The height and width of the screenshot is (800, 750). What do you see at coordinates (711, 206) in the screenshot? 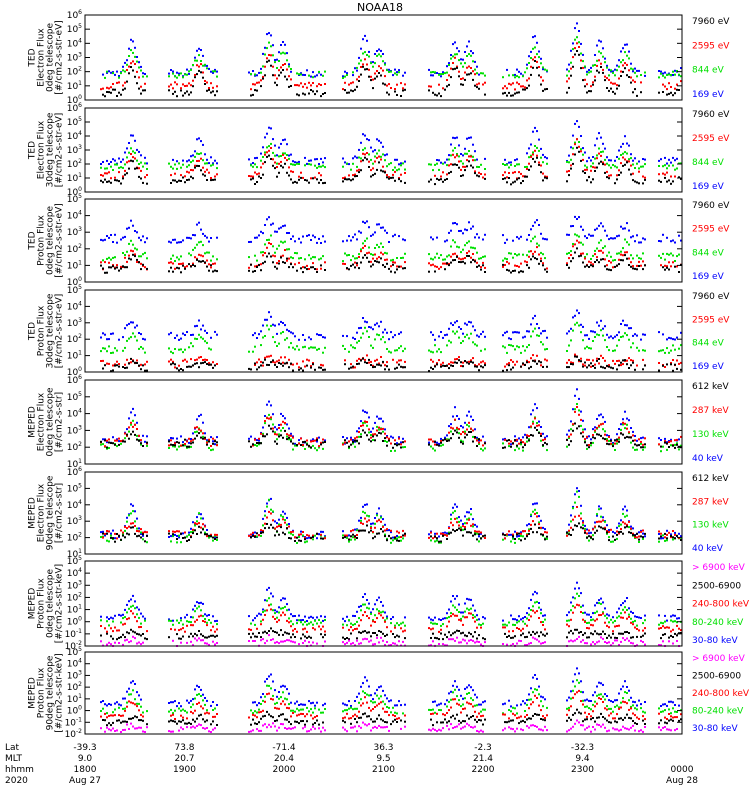
I see `legend-black: 7960 eV` at bounding box center [711, 206].